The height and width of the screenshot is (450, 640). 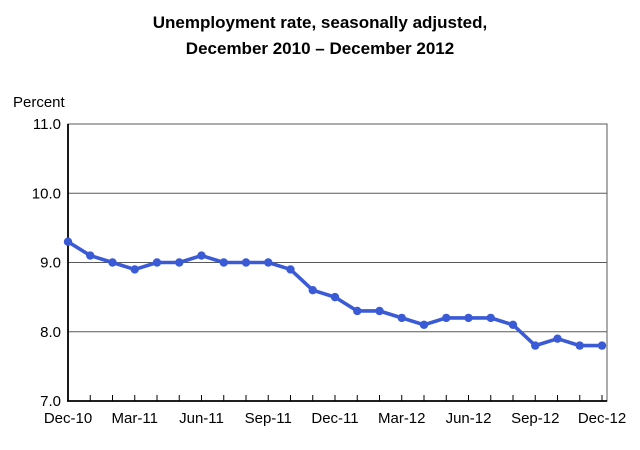 What do you see at coordinates (201, 418) in the screenshot?
I see `x-tick-label: Jun-11` at bounding box center [201, 418].